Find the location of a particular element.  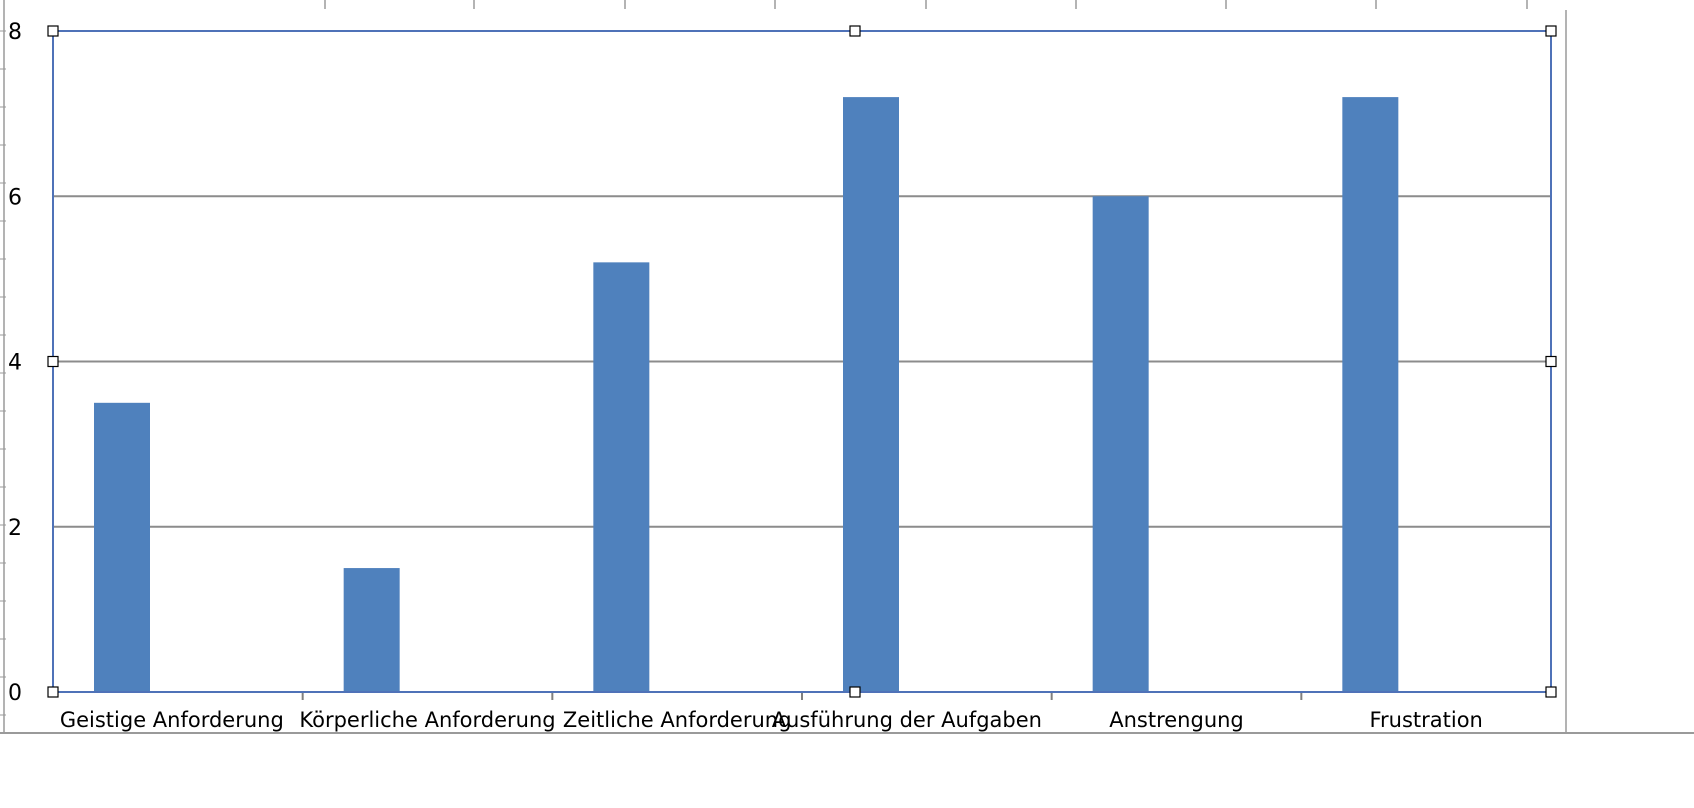

x-category-label: Geistige Anforderung is located at coordinates (172, 720).